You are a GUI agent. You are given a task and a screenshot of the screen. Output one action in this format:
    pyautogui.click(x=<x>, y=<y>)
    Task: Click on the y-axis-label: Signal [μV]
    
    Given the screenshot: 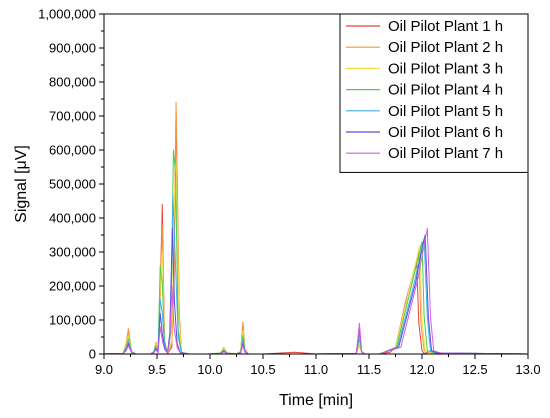 What is the action you would take?
    pyautogui.click(x=21, y=184)
    